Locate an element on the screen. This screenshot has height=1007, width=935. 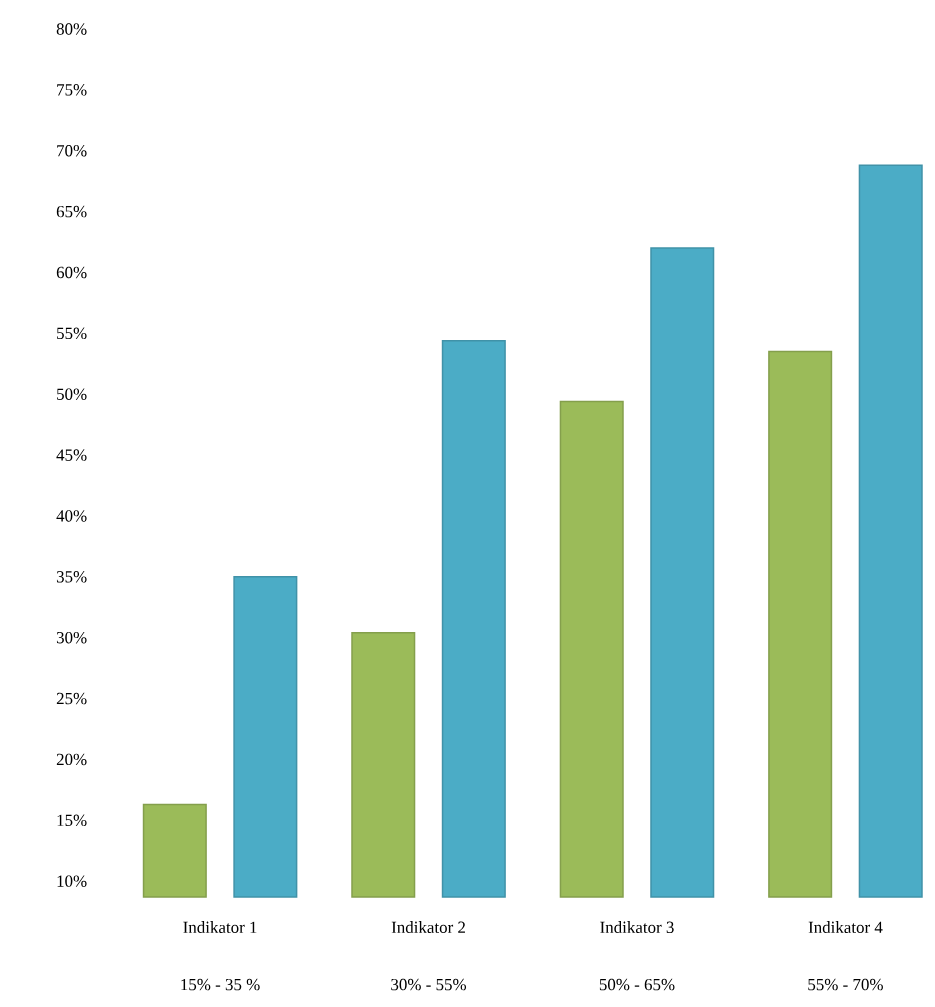
y-tick-label: 20% is located at coordinates (71, 759).